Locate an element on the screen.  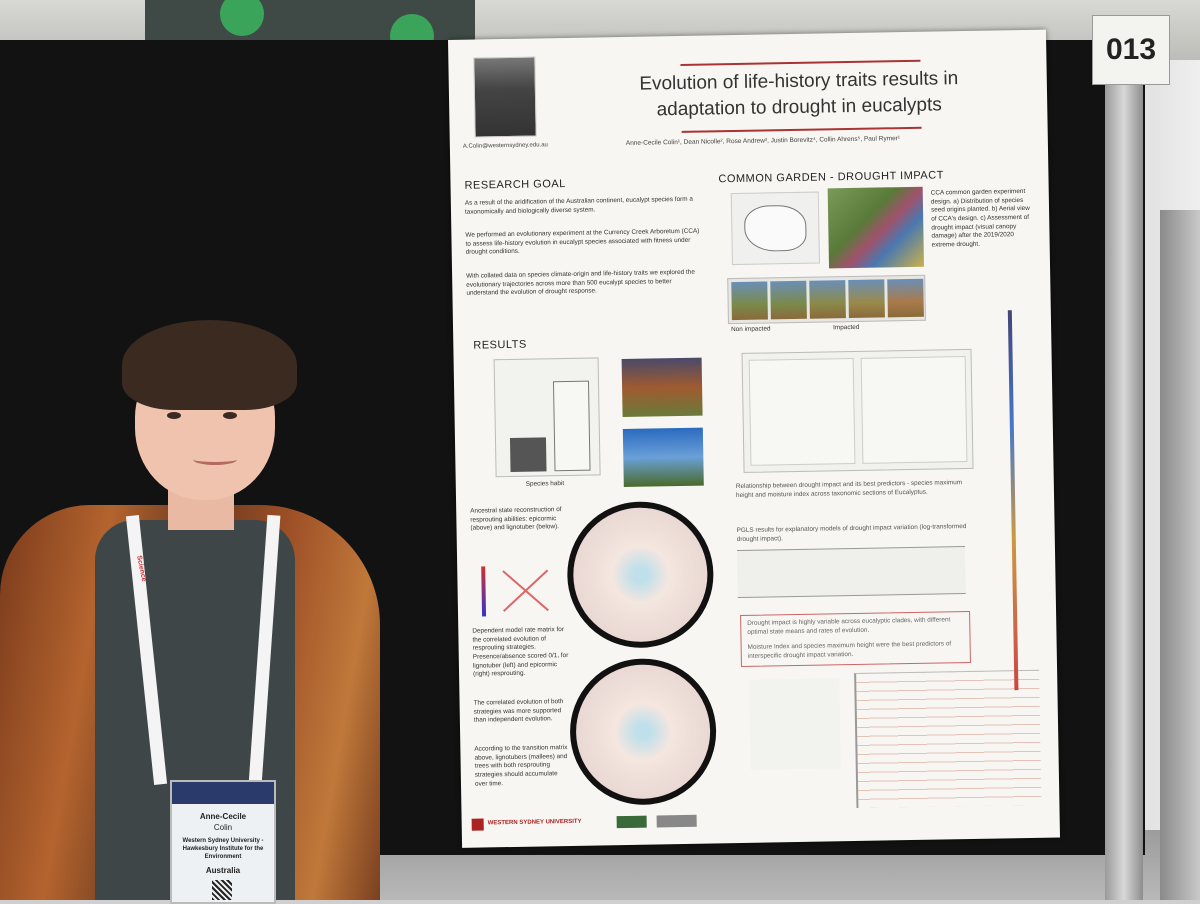
scatter-panel-moisture is located at coordinates (914, 410).